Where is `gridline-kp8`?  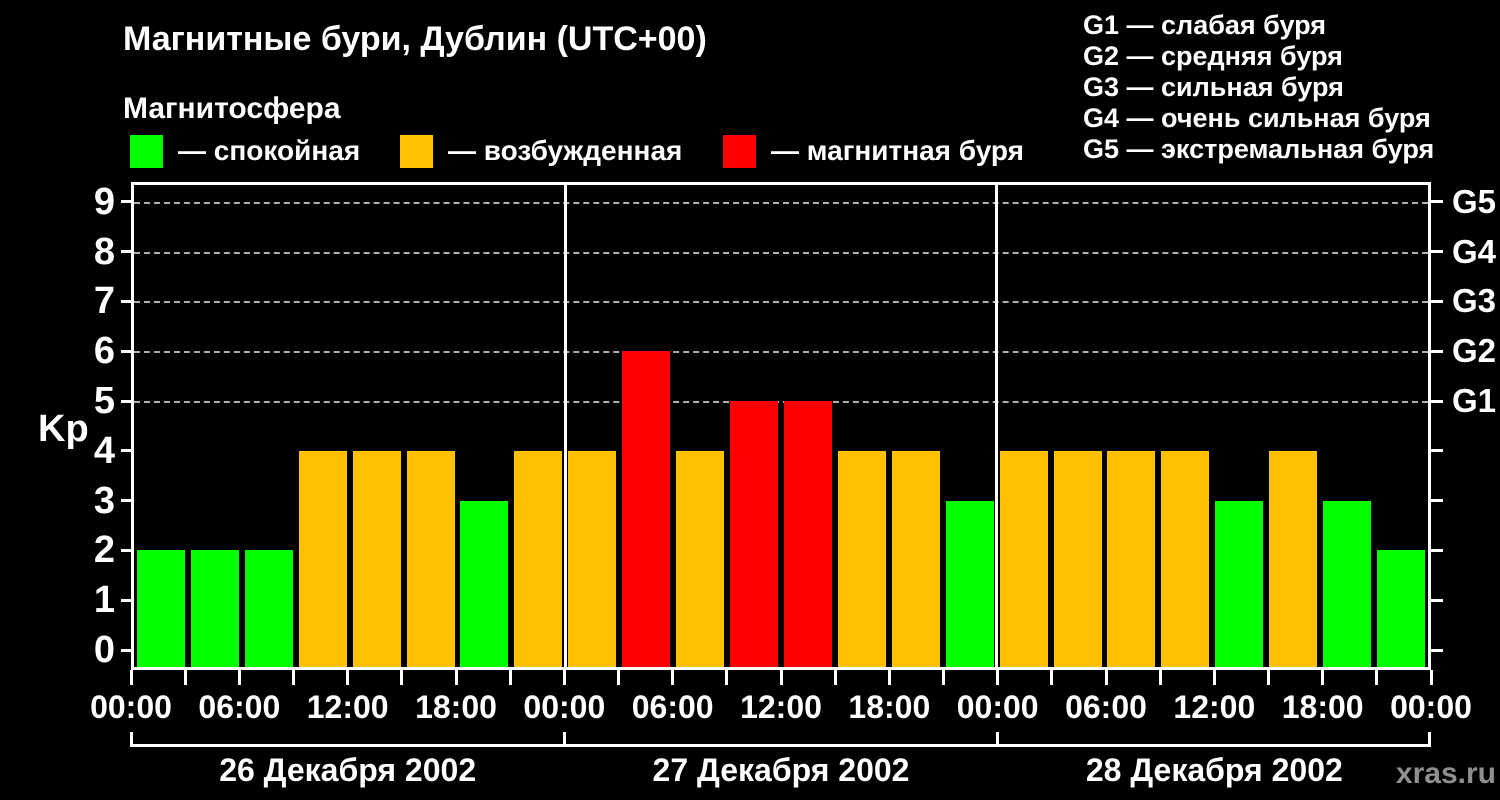
gridline-kp8 is located at coordinates (781, 252).